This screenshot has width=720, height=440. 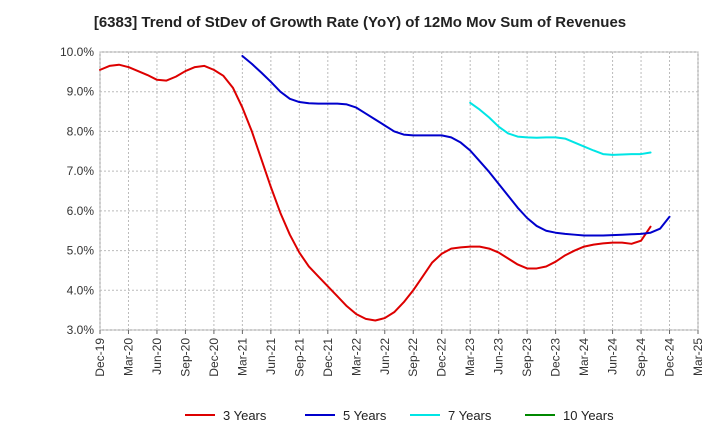 I want to click on x-tick-label: Dec-19, so click(x=100, y=357).